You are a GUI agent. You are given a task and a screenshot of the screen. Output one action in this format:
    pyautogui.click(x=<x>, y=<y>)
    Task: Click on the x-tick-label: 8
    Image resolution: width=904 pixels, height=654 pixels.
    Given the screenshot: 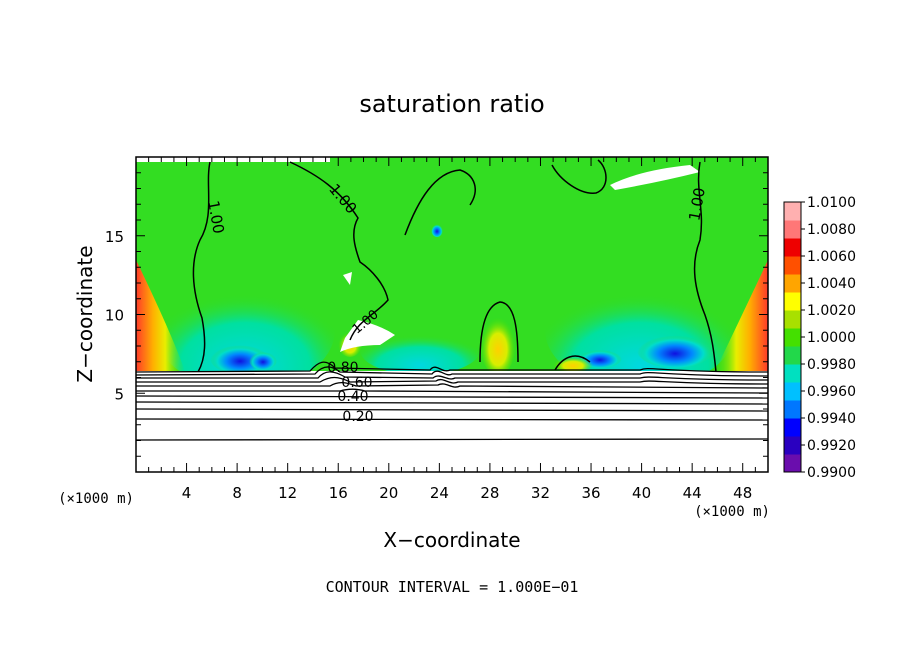 What is the action you would take?
    pyautogui.click(x=237, y=493)
    